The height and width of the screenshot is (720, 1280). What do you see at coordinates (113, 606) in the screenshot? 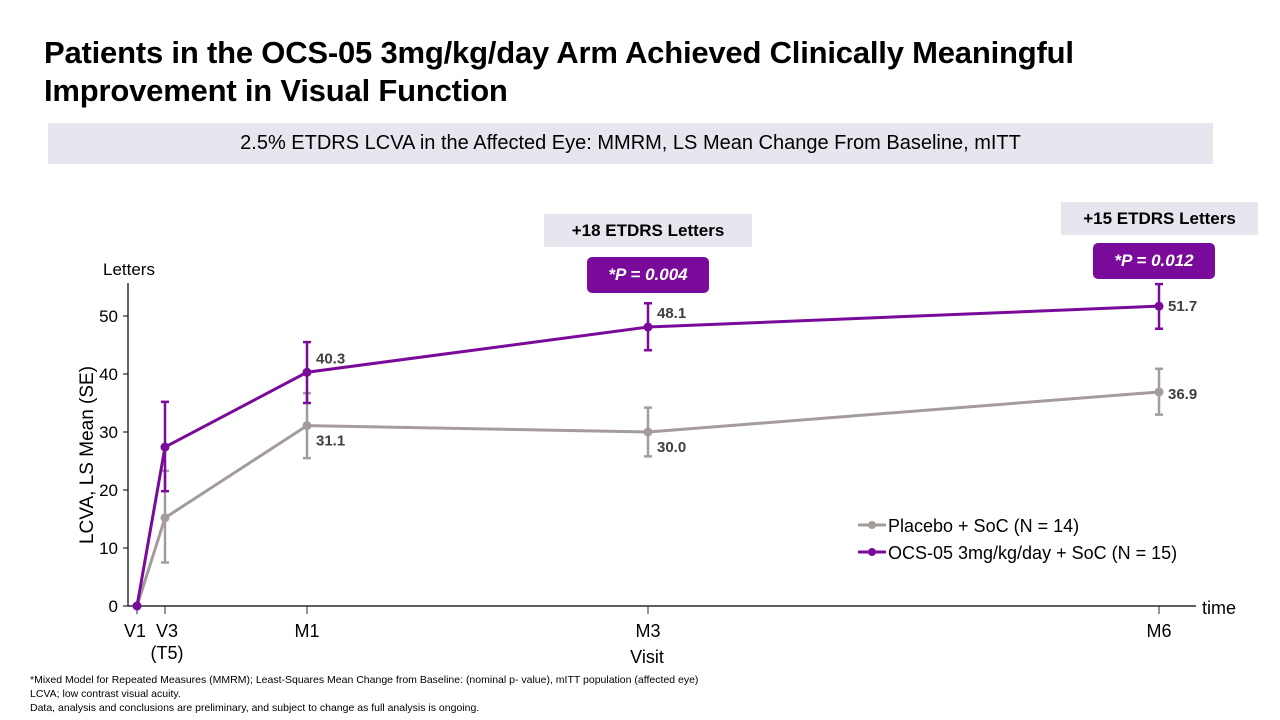
I see `y-tick-label: 0` at bounding box center [113, 606].